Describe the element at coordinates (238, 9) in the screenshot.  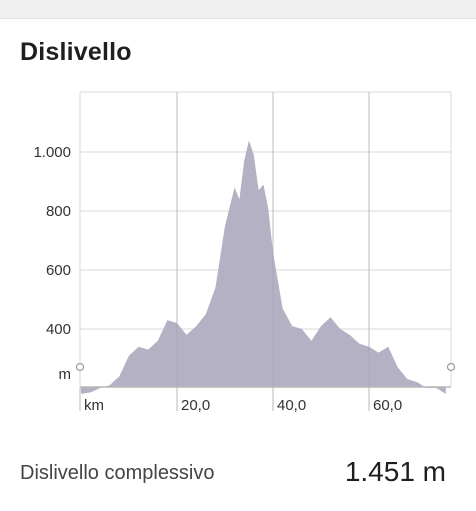
I see `top-bar` at that location.